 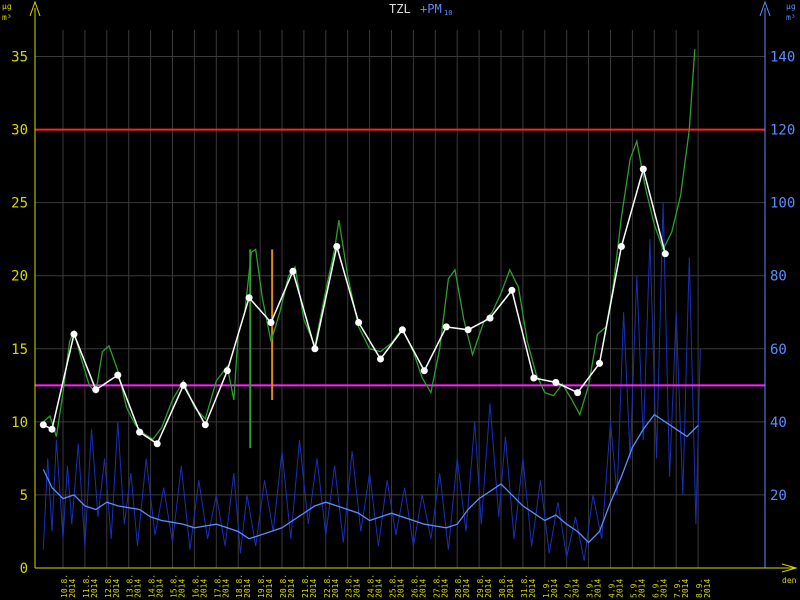 I want to click on x-tick-label: 16.8. 2014, so click(x=199, y=586).